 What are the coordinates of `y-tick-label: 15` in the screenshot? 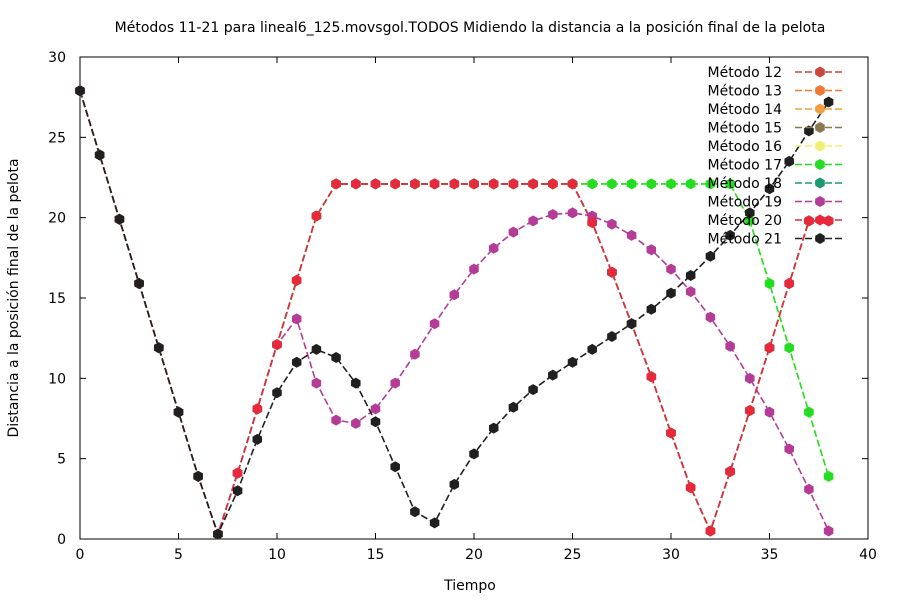 It's located at (57, 299).